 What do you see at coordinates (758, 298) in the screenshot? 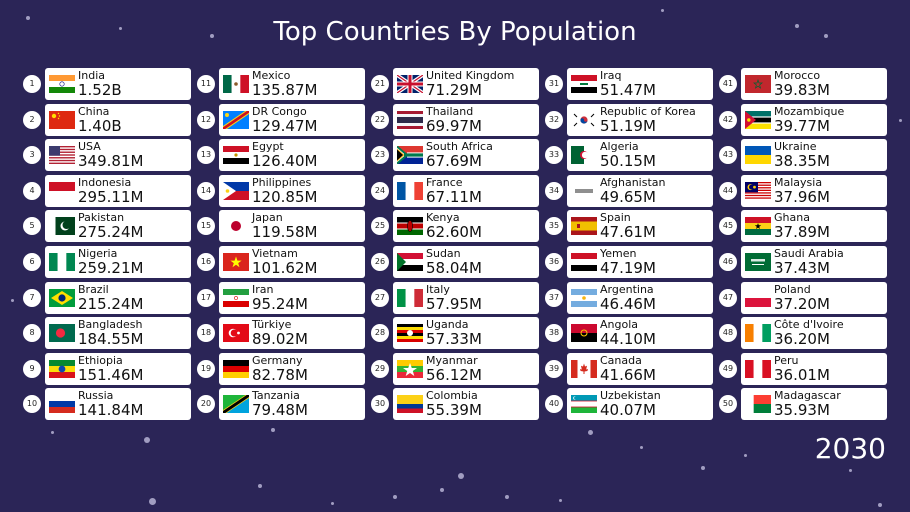
I see `poland-flag` at bounding box center [758, 298].